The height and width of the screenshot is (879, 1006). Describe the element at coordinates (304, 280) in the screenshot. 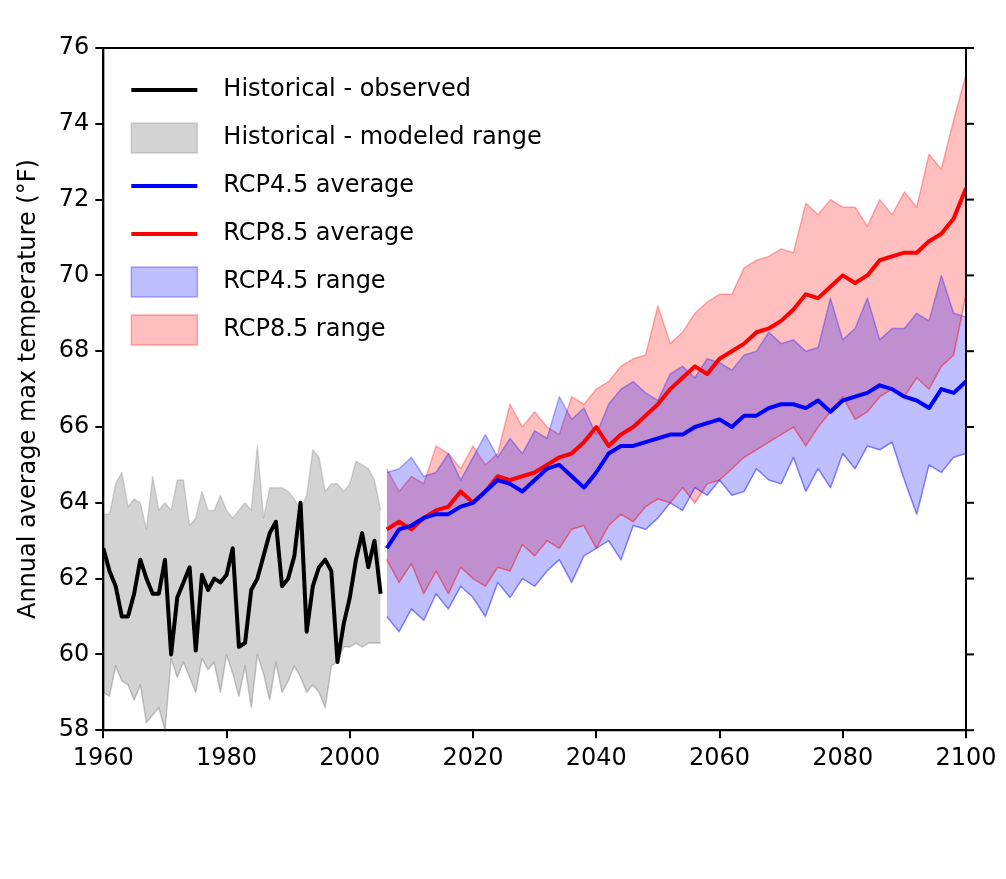

I see `legend-label: RCP4.5 range` at that location.